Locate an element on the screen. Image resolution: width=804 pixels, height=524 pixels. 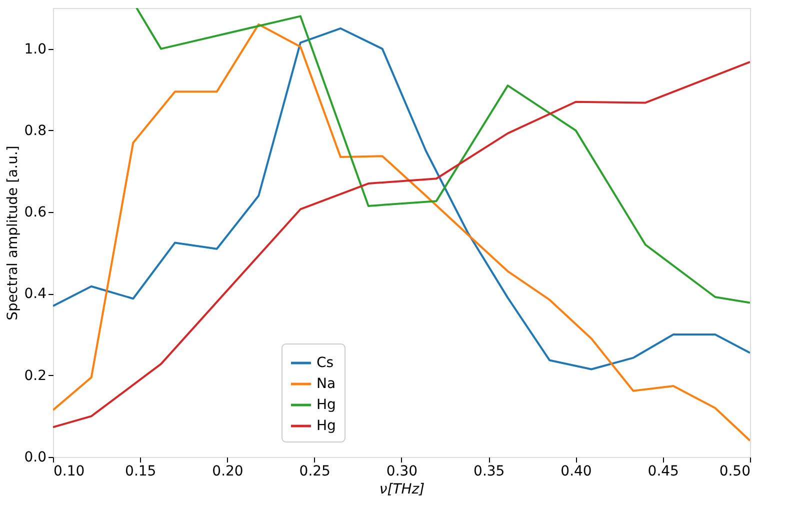
x-tick-label: 0.15 is located at coordinates (140, 472).